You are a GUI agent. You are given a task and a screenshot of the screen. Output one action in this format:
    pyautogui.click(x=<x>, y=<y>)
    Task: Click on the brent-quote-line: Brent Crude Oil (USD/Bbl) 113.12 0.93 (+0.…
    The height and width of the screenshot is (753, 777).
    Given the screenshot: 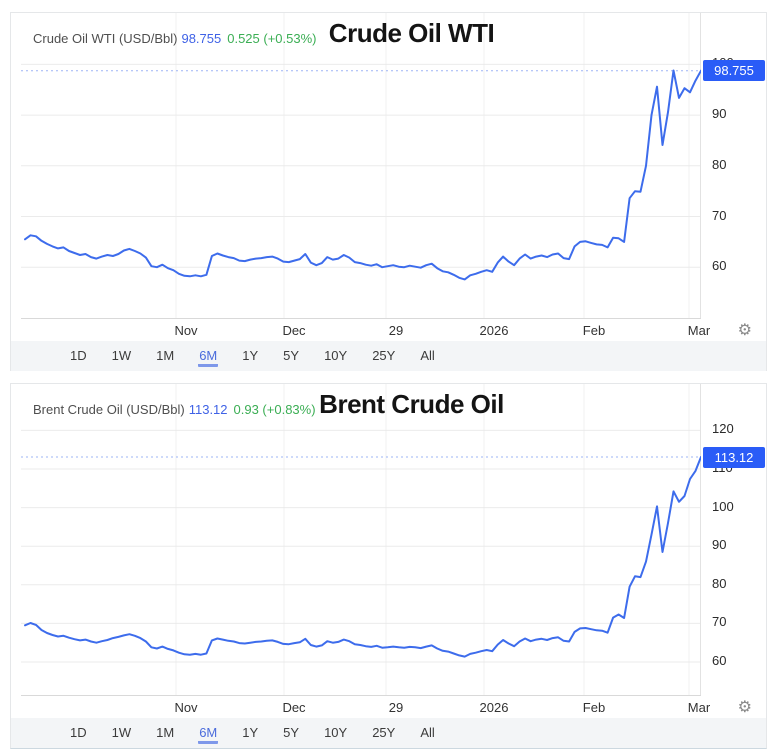 What is the action you would take?
    pyautogui.click(x=174, y=409)
    